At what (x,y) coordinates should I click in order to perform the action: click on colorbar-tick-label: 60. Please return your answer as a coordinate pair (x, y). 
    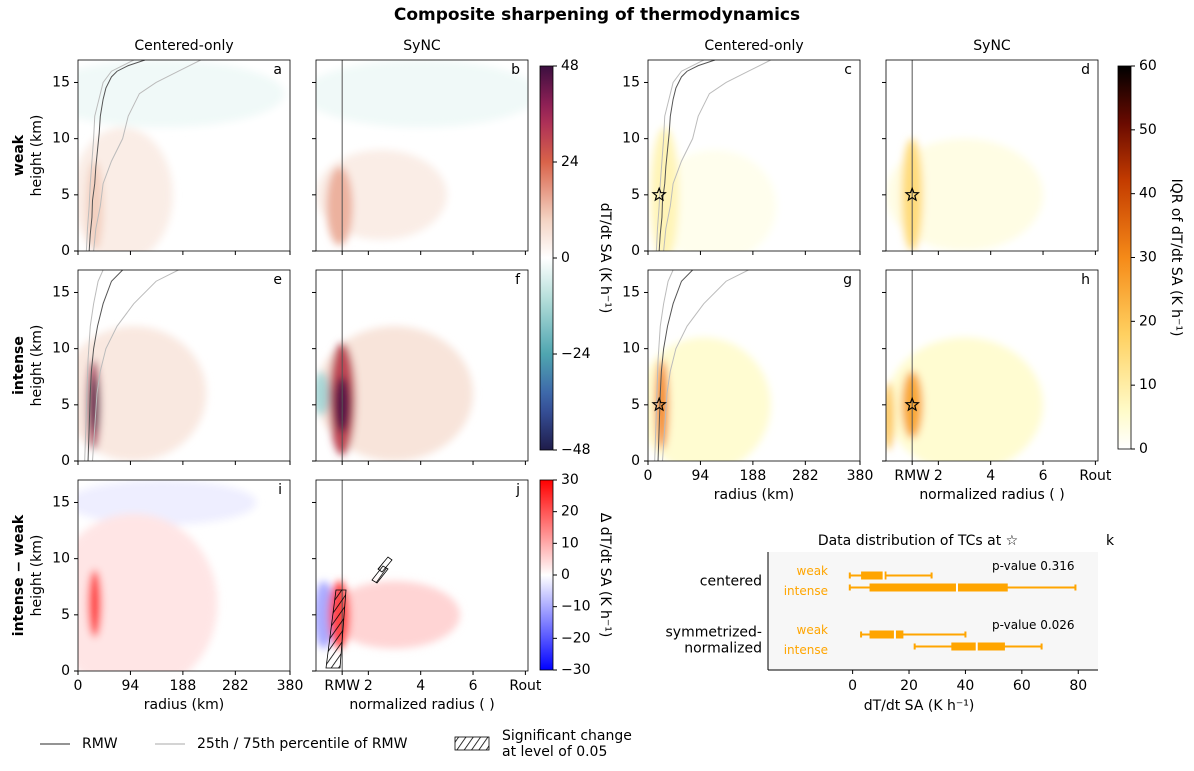
    Looking at the image, I should click on (1148, 66).